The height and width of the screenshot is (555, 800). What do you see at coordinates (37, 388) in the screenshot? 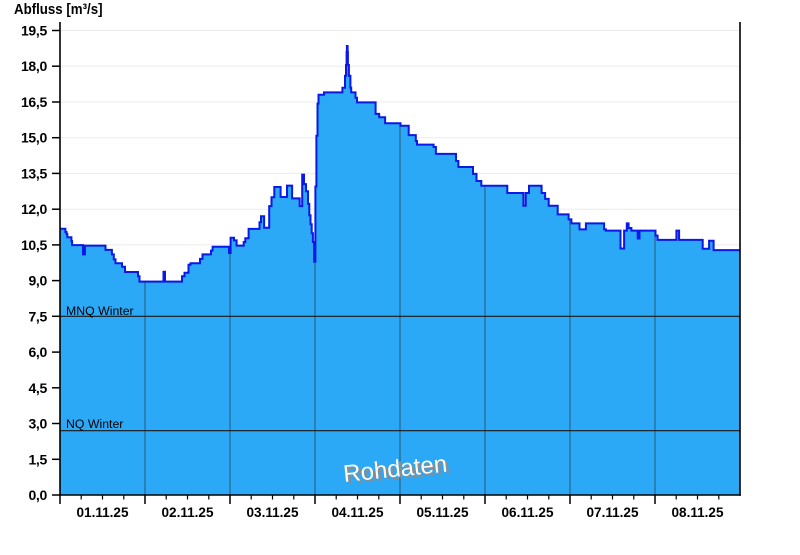
I see `svg-text: 4,5` at bounding box center [37, 388].